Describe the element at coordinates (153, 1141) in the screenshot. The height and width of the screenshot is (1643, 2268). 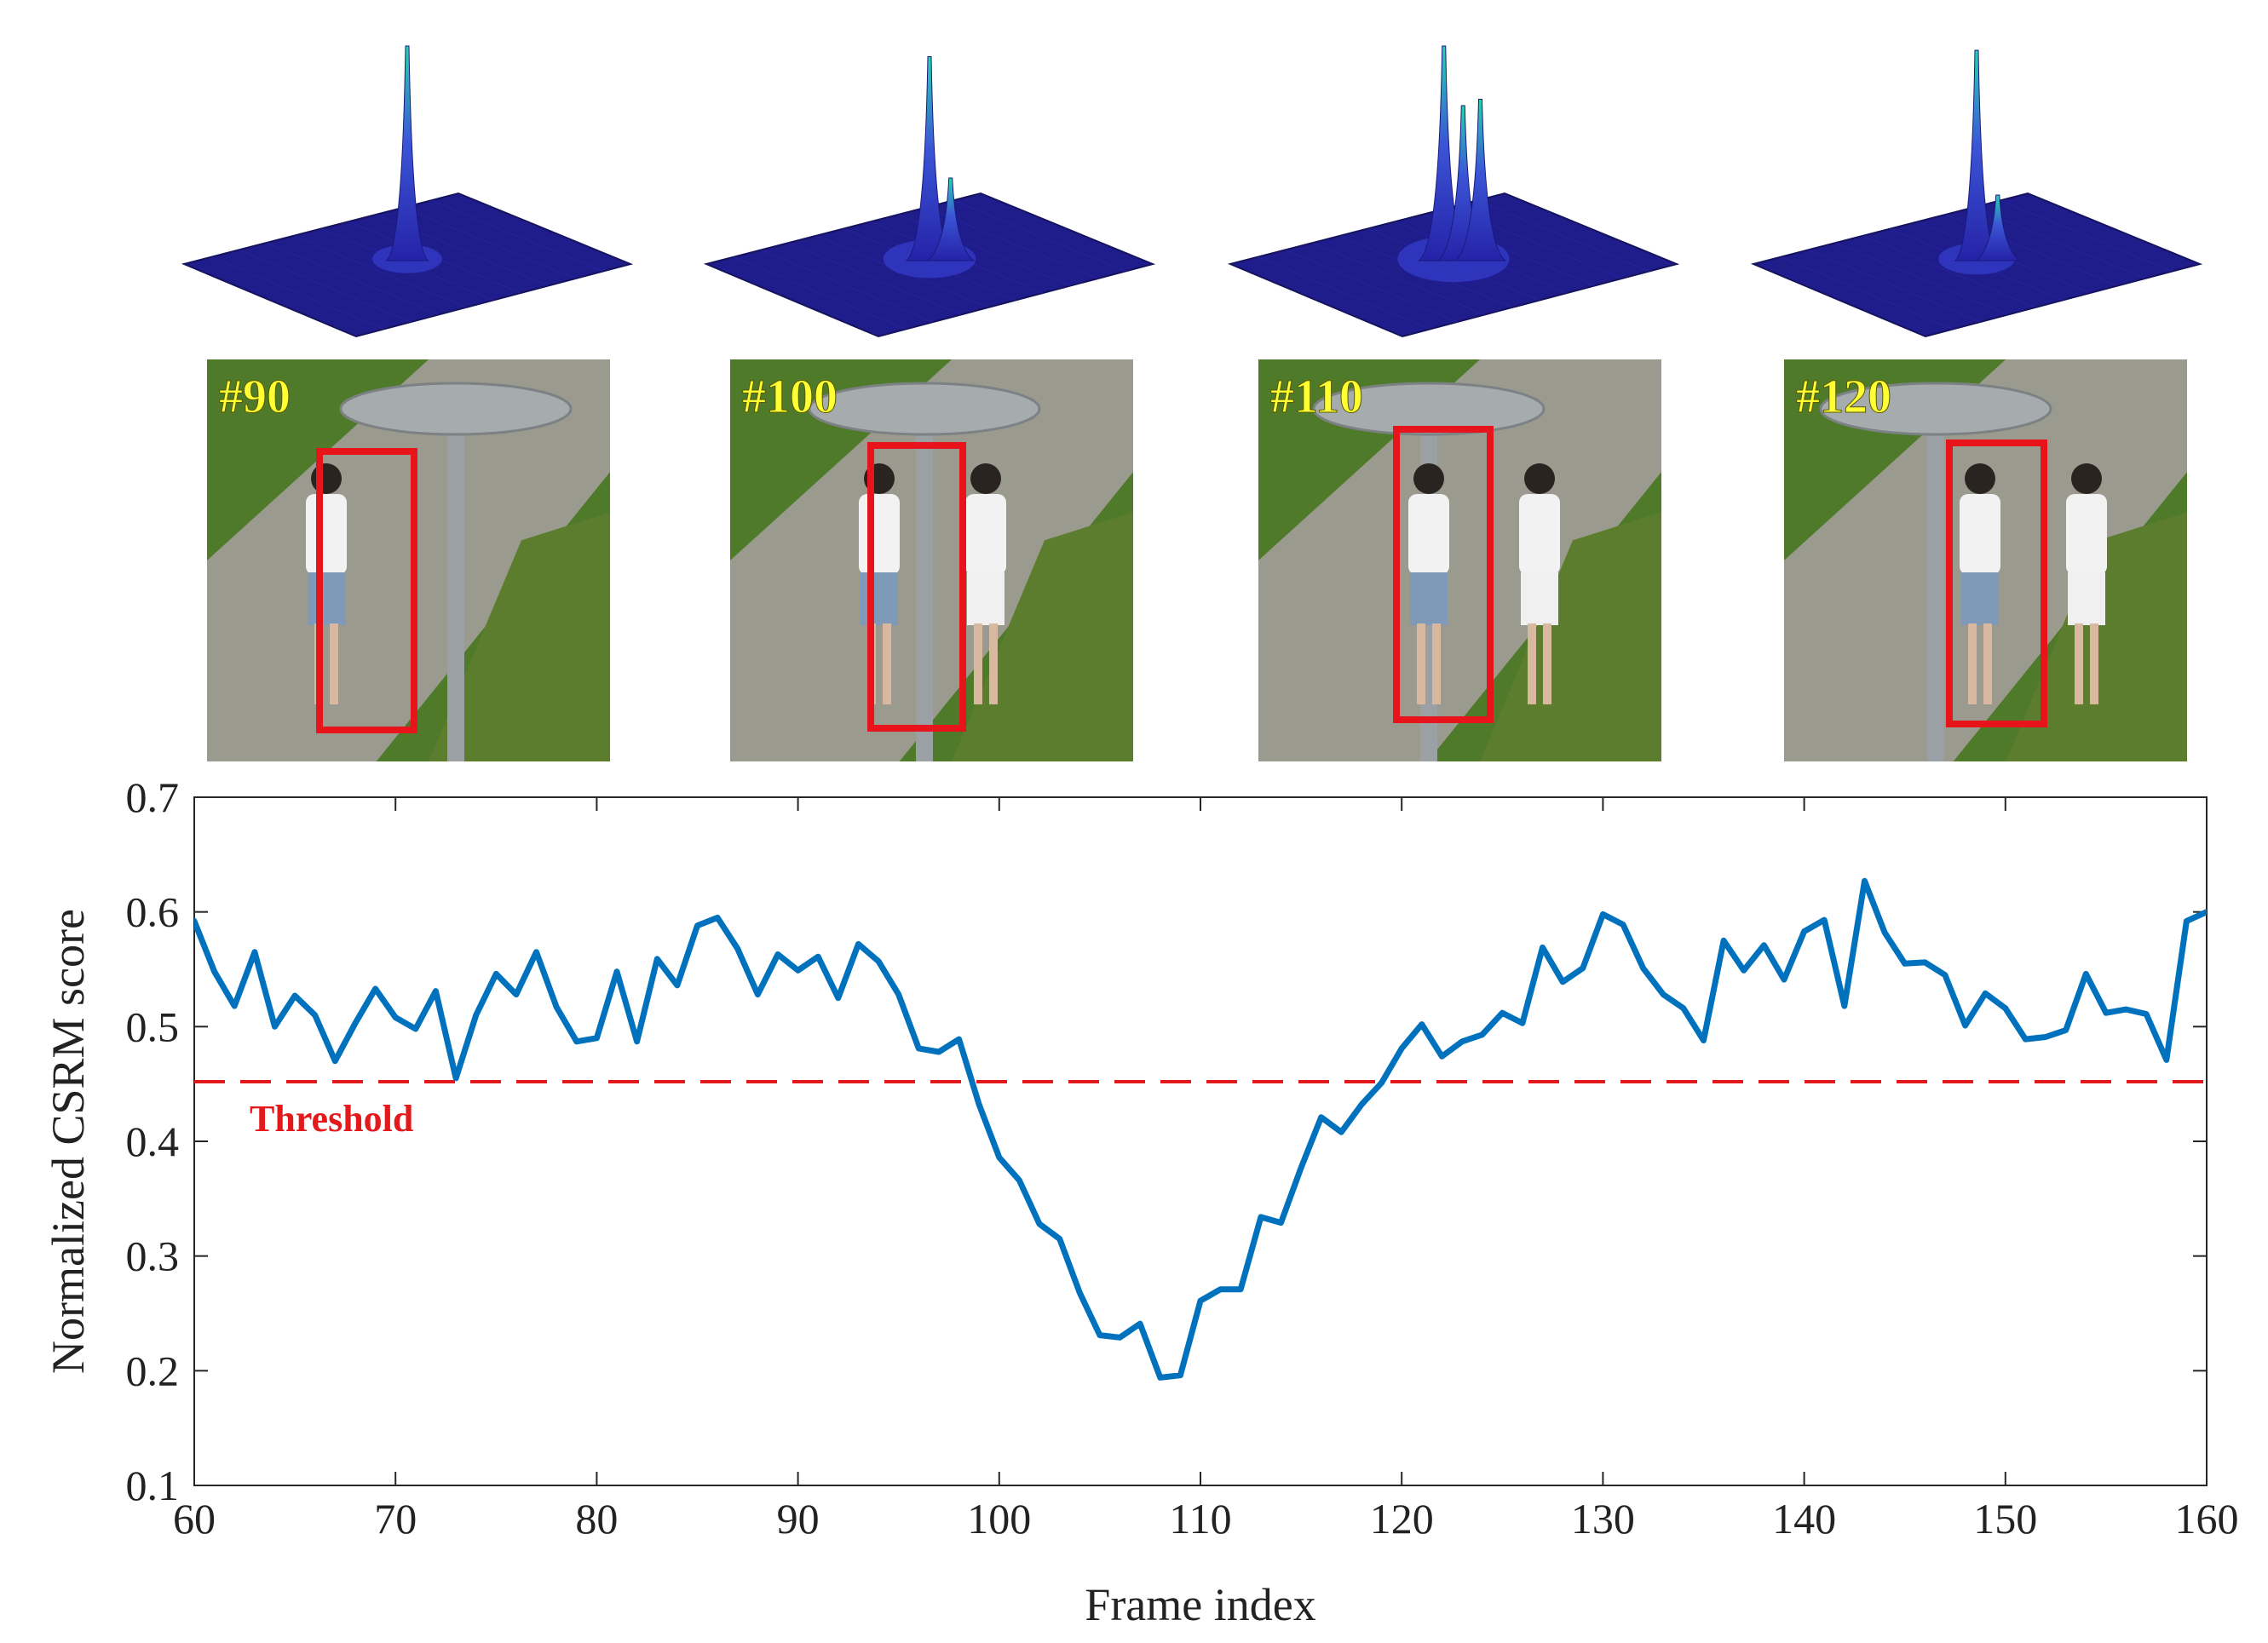
I see `y-tick-label: 0.4` at that location.